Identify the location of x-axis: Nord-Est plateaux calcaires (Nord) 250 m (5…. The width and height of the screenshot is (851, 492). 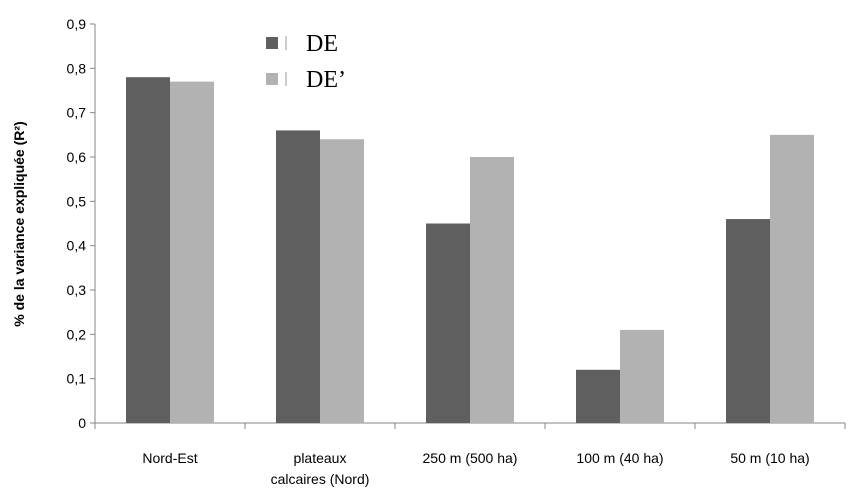
(470, 454).